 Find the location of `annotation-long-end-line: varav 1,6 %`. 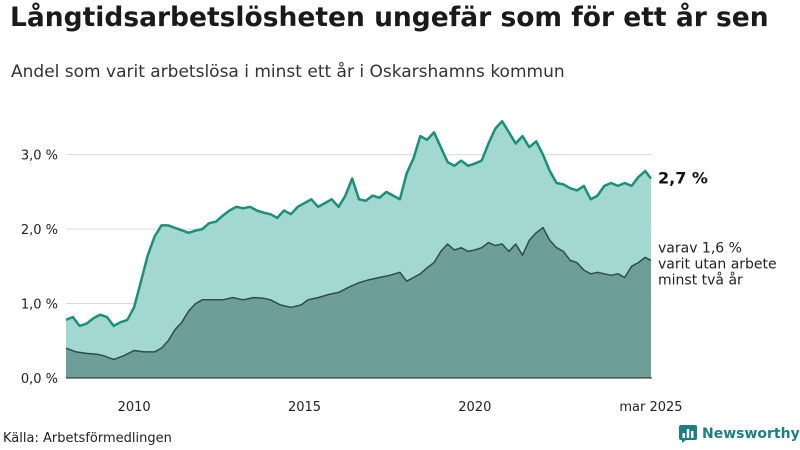

annotation-long-end-line: varav 1,6 % is located at coordinates (700, 248).